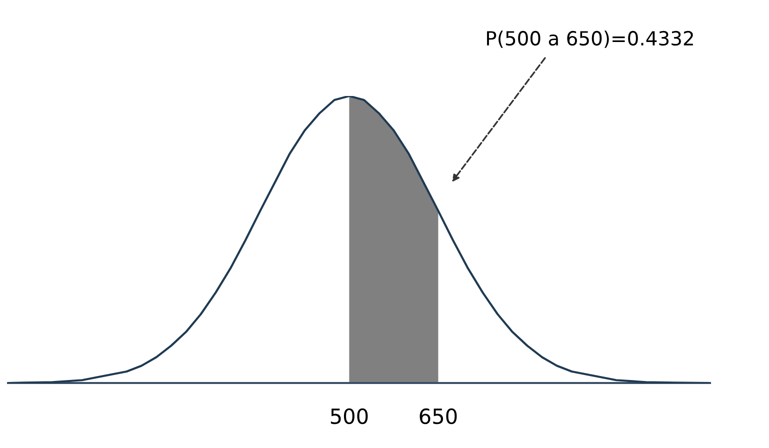 Image resolution: width=769 pixels, height=448 pixels. Describe the element at coordinates (349, 416) in the screenshot. I see `x-tick-label: 500` at that location.